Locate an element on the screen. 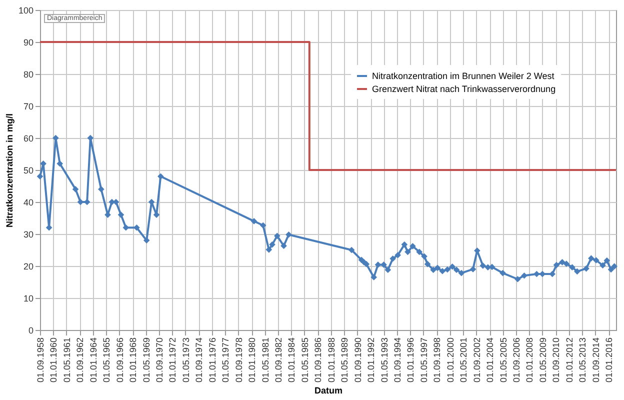  x-tick-label: 01.05.1981 is located at coordinates (265, 360).